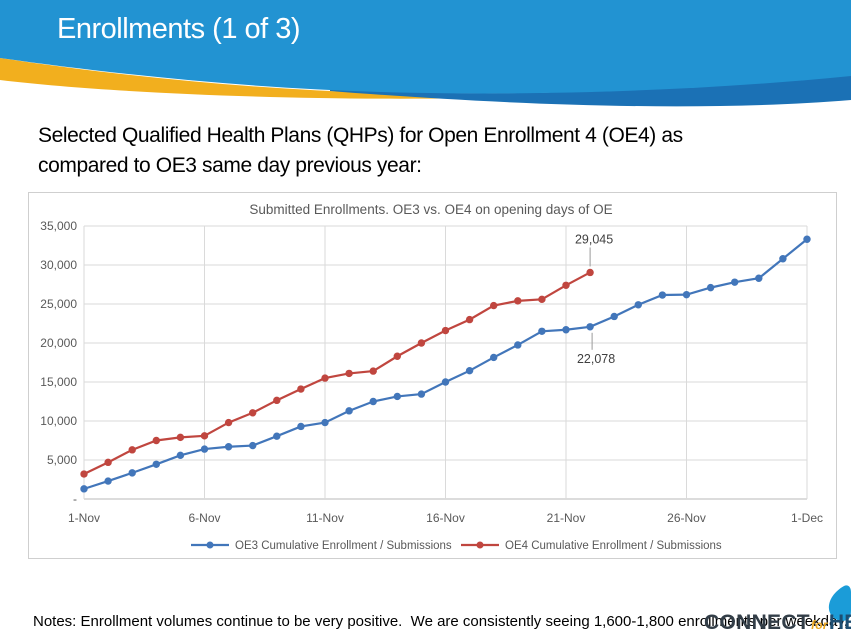 The height and width of the screenshot is (637, 851). Describe the element at coordinates (84, 518) in the screenshot. I see `x-tick-label: 1-Nov` at that location.